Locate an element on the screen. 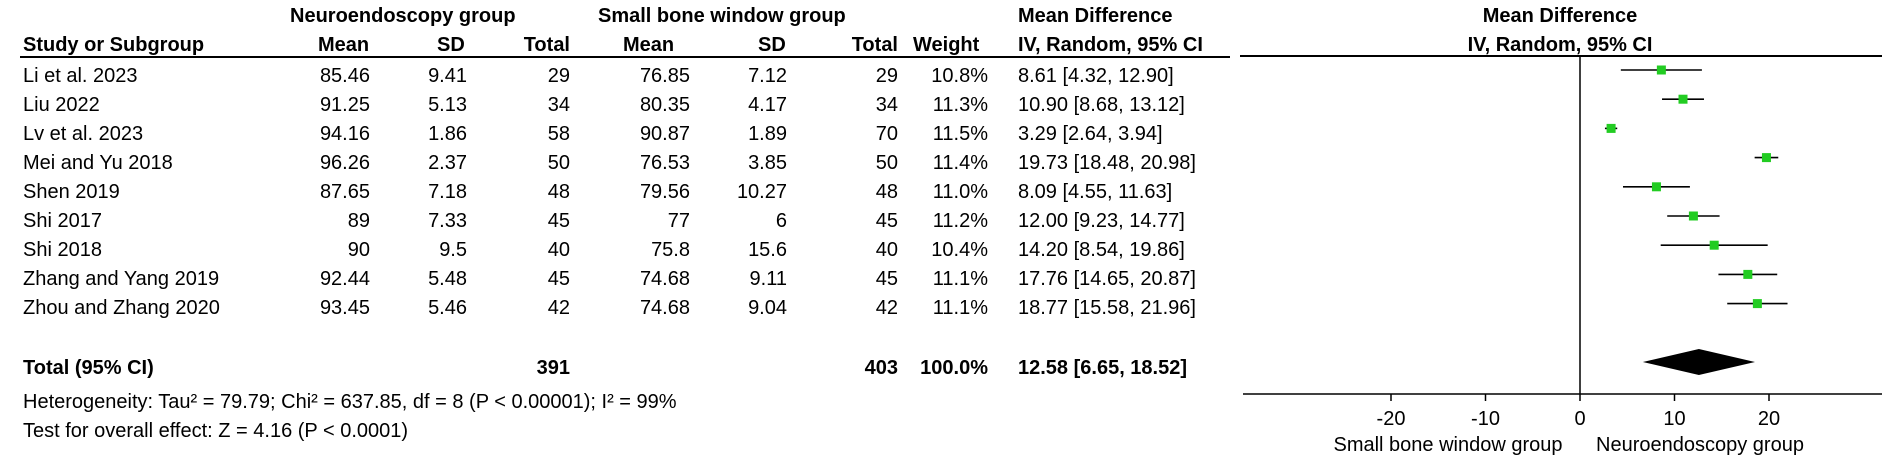 The width and height of the screenshot is (1901, 461). study-total1-cell: 50 is located at coordinates (558, 163).